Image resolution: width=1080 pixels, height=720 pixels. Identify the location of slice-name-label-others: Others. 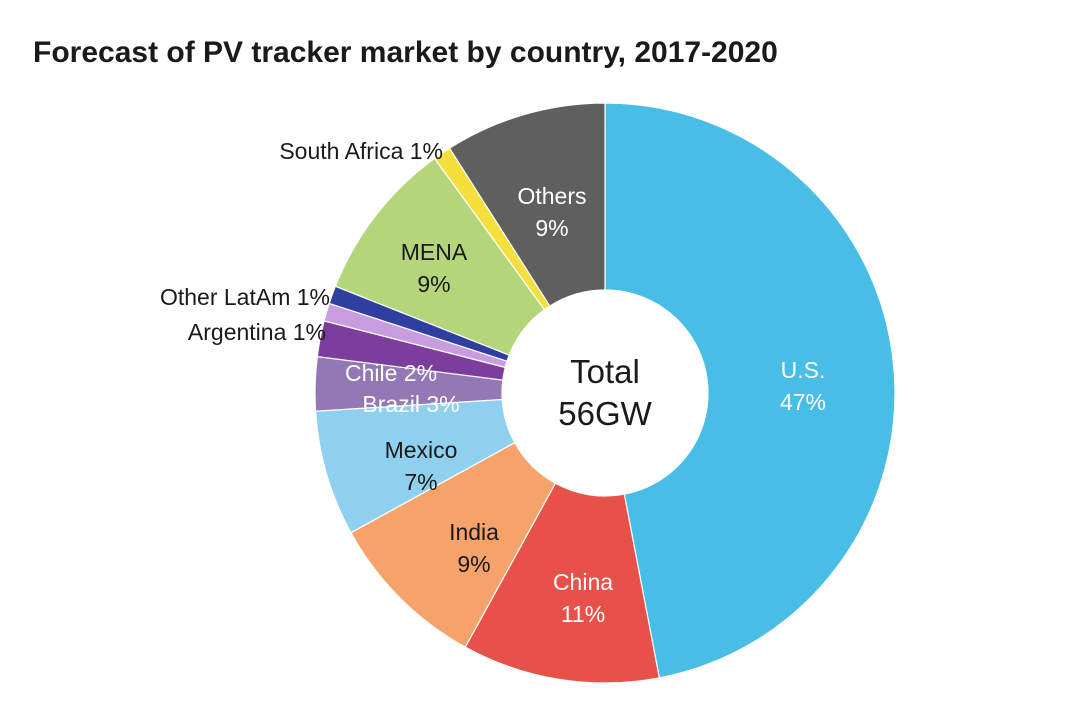
(551, 196).